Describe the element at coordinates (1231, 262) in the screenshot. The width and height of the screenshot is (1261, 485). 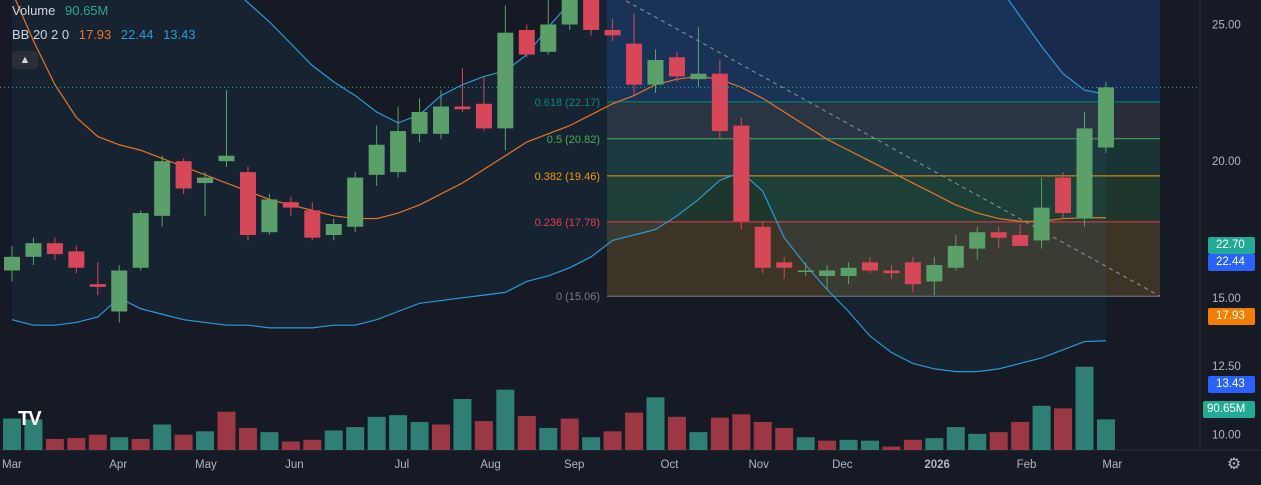
I see `bb-upper-tag: 22.44` at that location.